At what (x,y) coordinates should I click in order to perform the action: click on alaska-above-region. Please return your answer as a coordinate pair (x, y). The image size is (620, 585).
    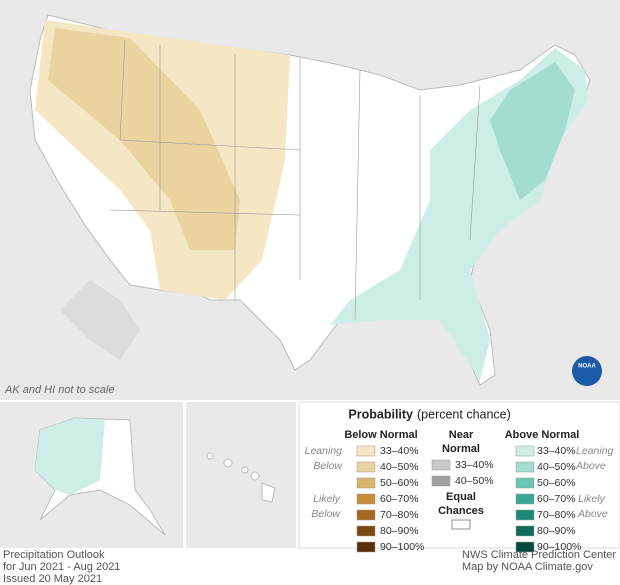
    Looking at the image, I should click on (70, 456).